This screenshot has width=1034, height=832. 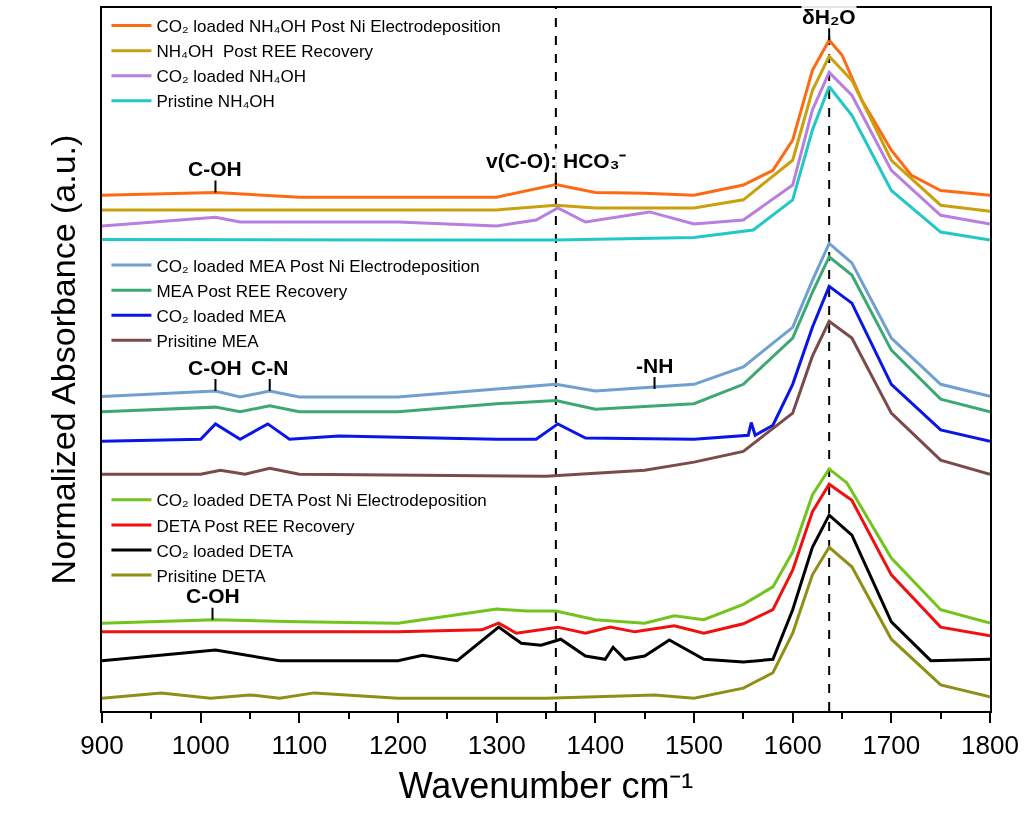 I want to click on legend-label: Pristine NH₄OH, so click(x=215, y=102).